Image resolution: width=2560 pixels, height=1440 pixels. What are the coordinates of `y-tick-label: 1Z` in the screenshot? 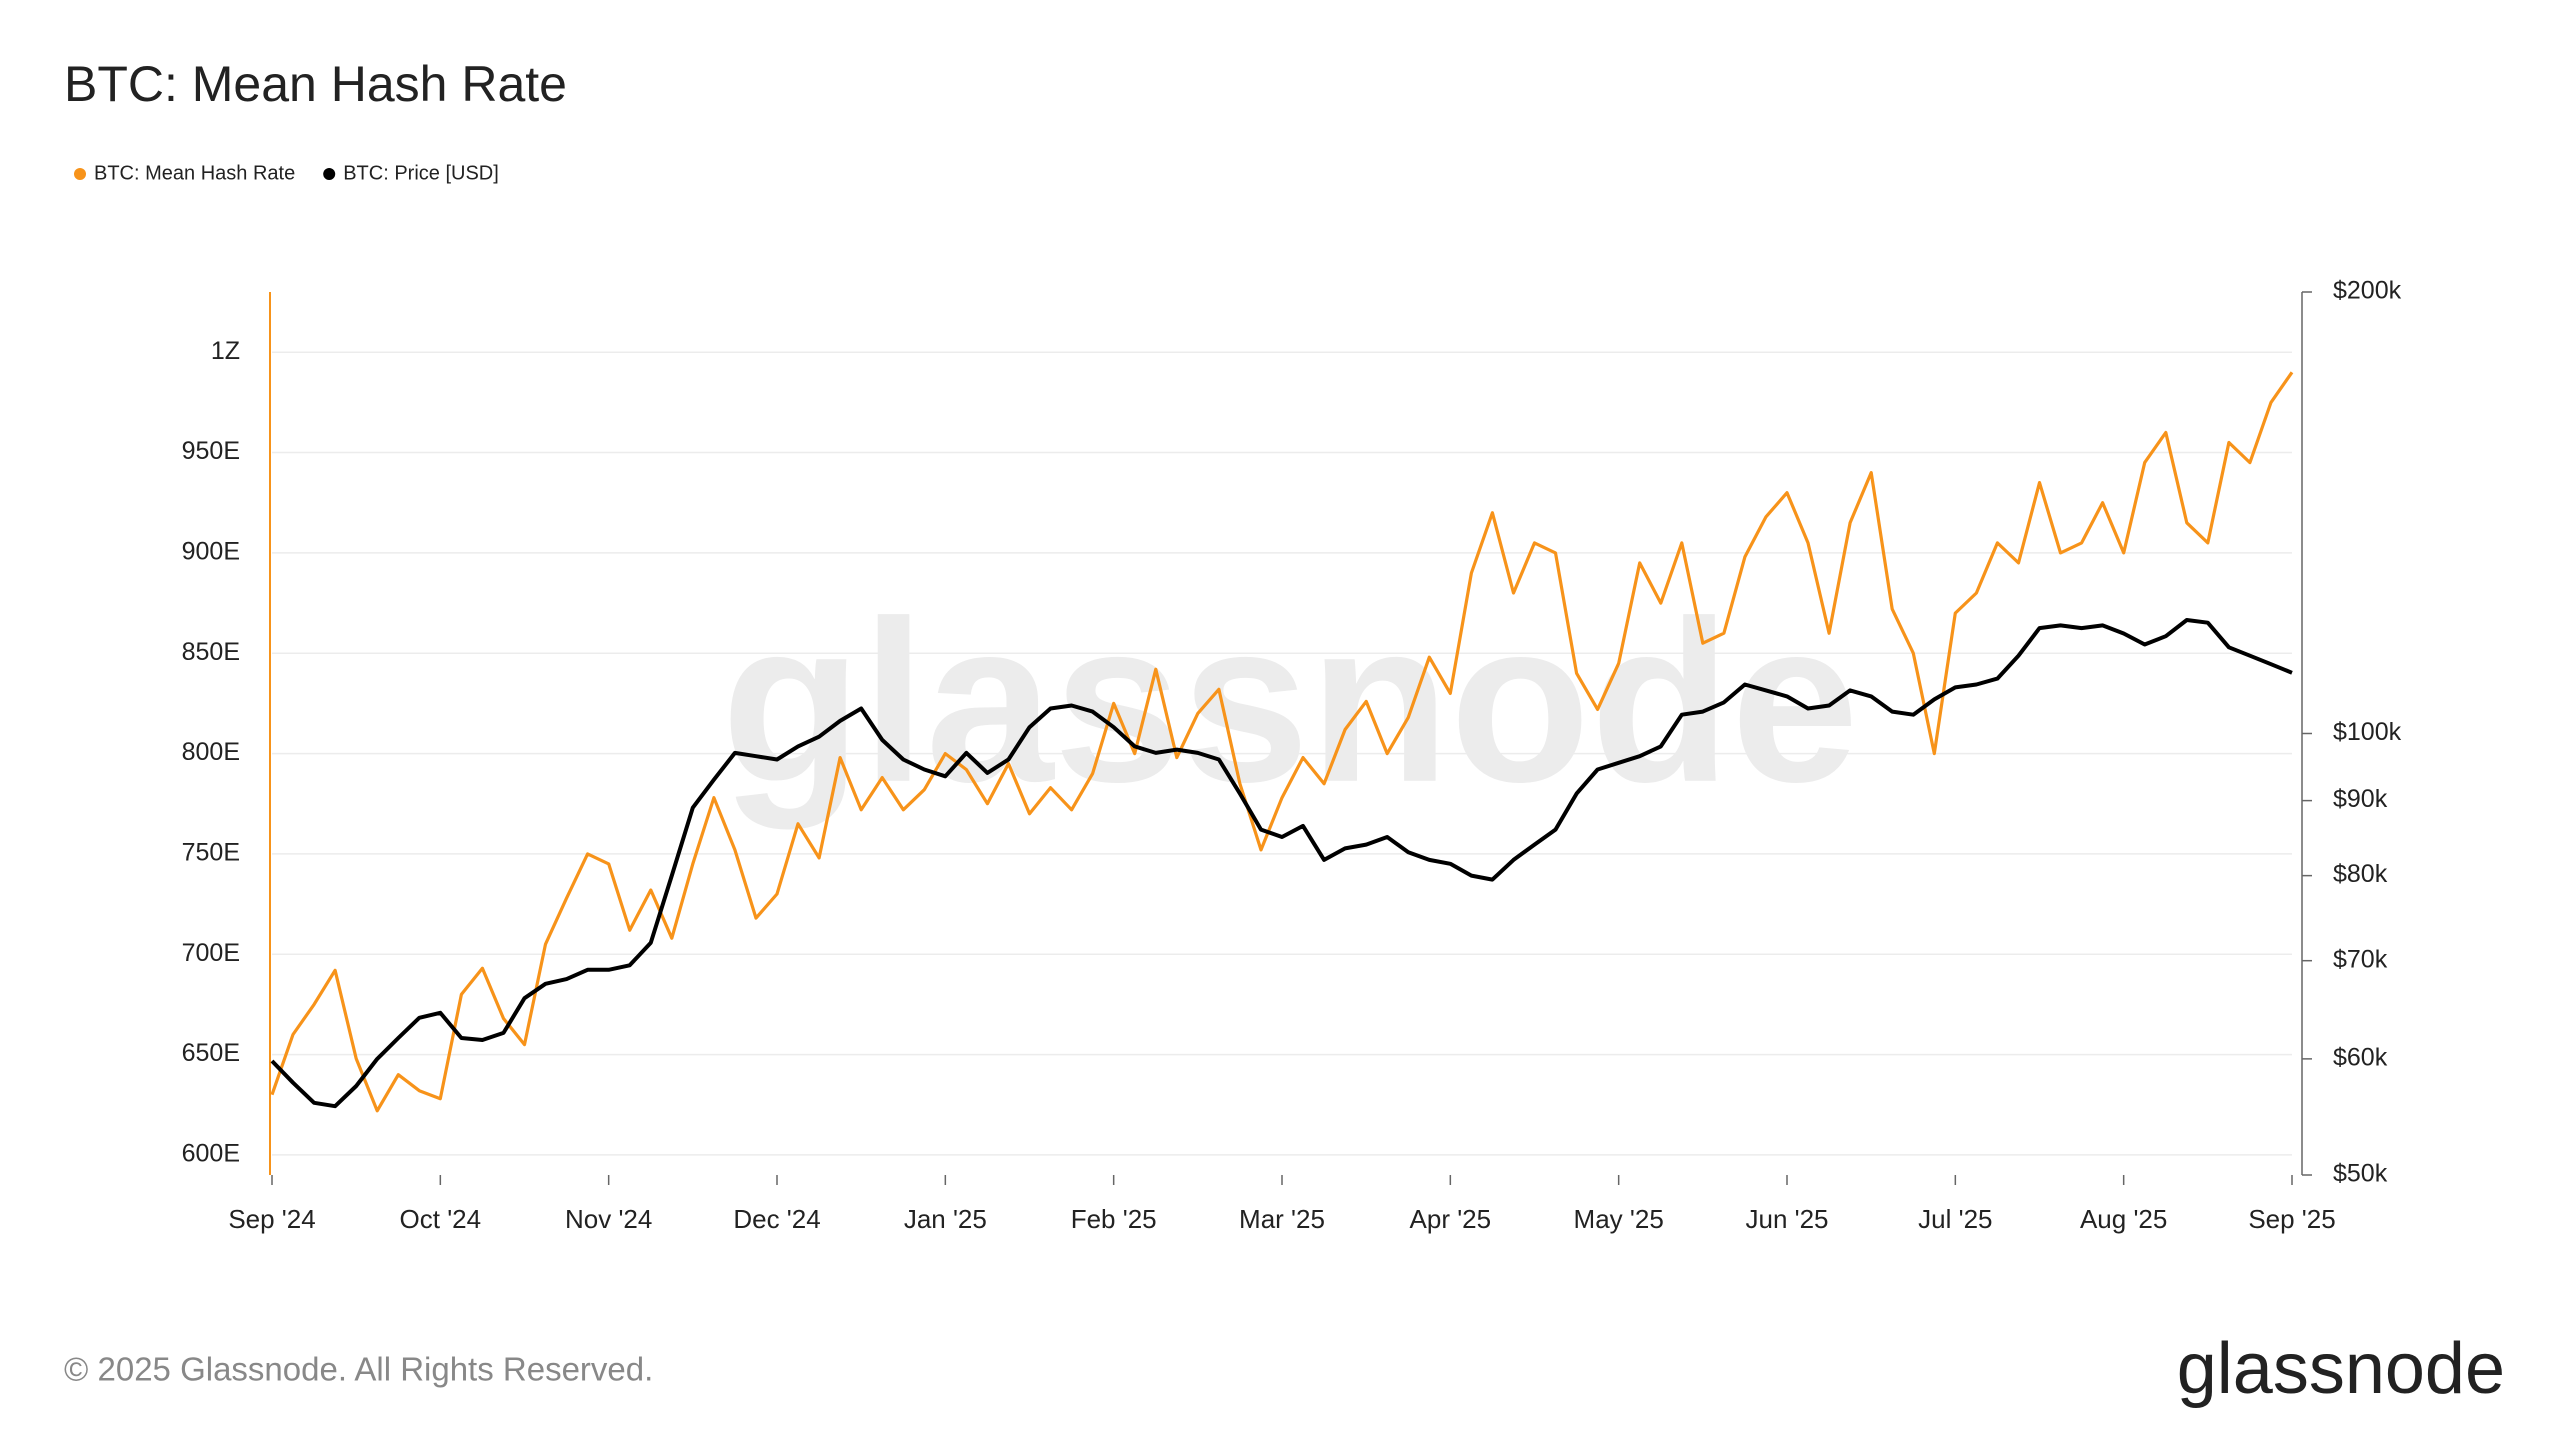 It's located at (225, 351).